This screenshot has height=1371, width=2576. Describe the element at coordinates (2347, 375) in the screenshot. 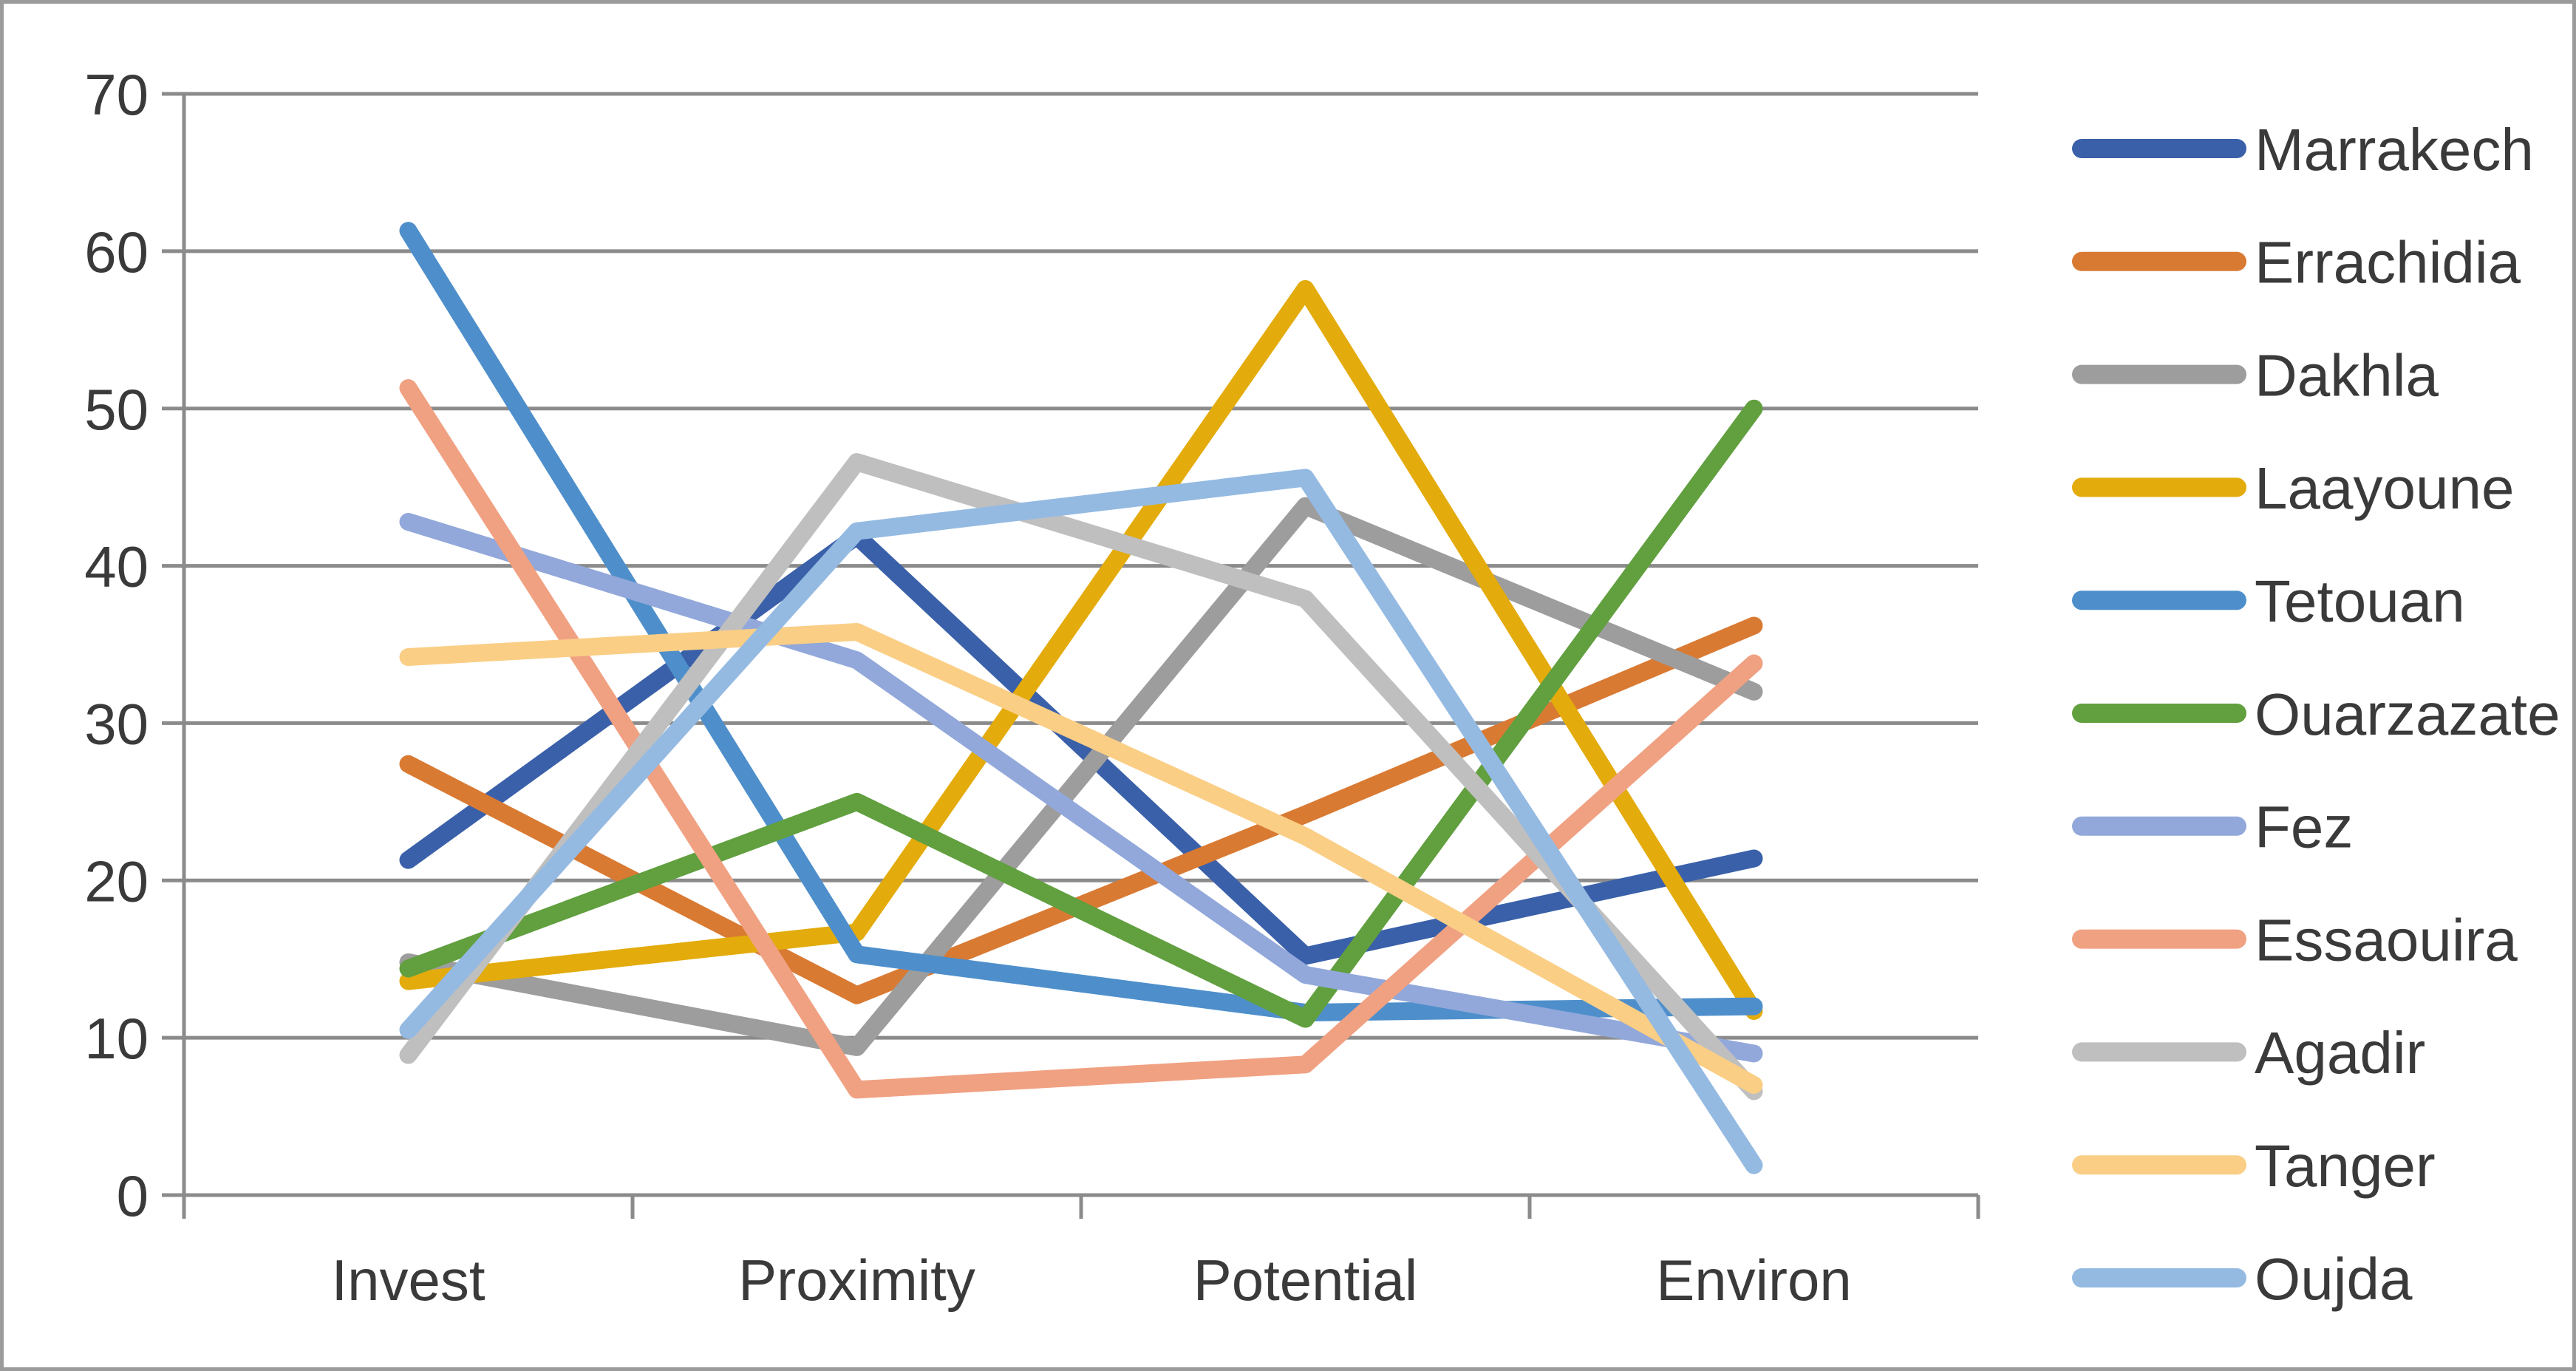

I see `legend-label-dakhla: Dakhla` at that location.